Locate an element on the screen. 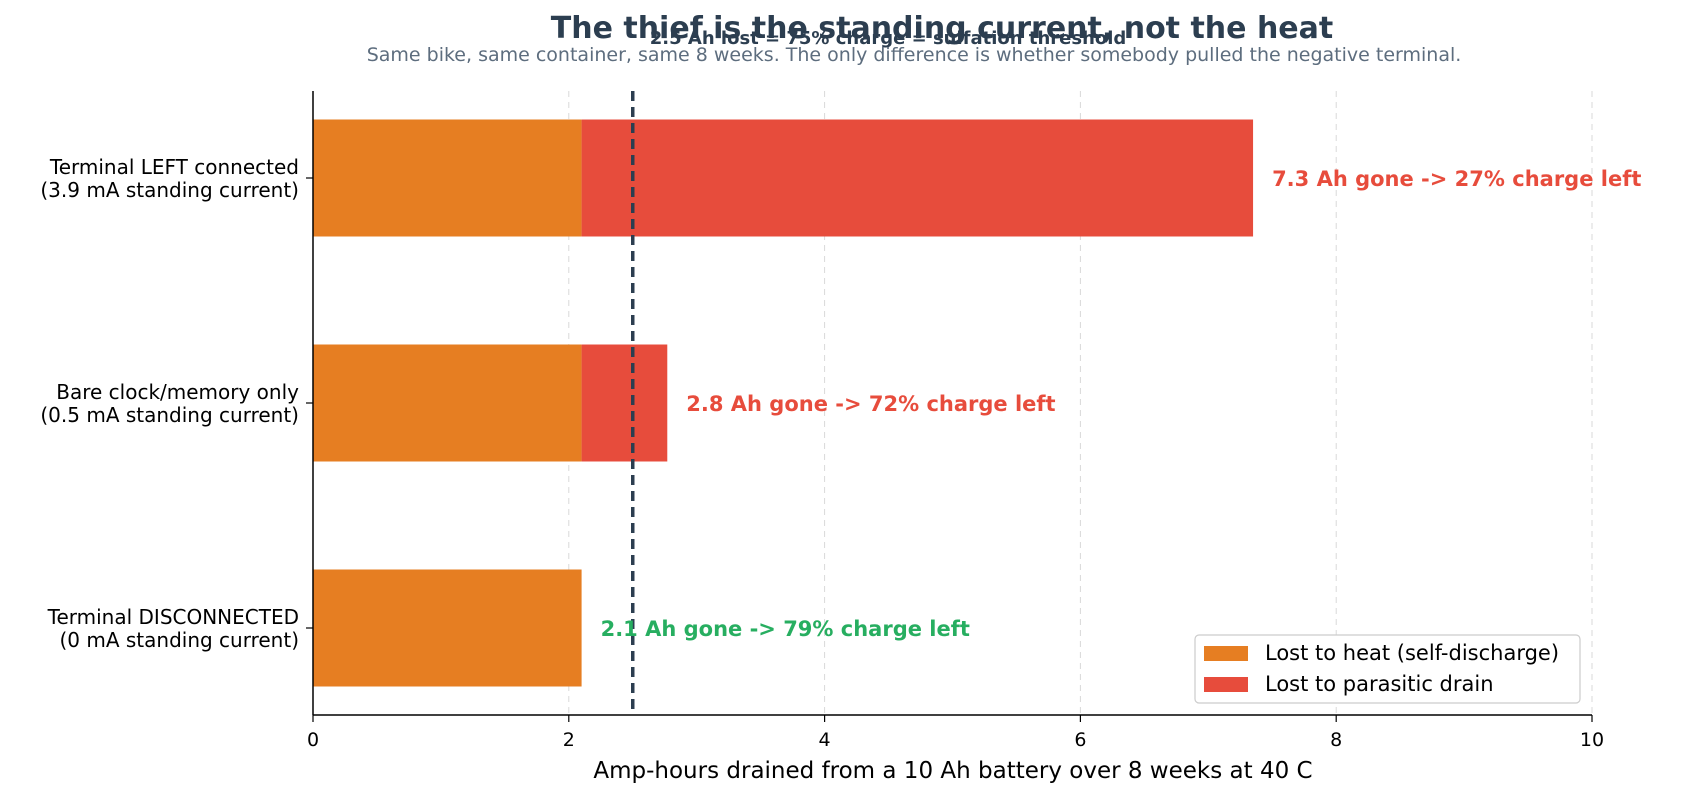 This screenshot has width=1704, height=797. legend-box is located at coordinates (1387, 669).